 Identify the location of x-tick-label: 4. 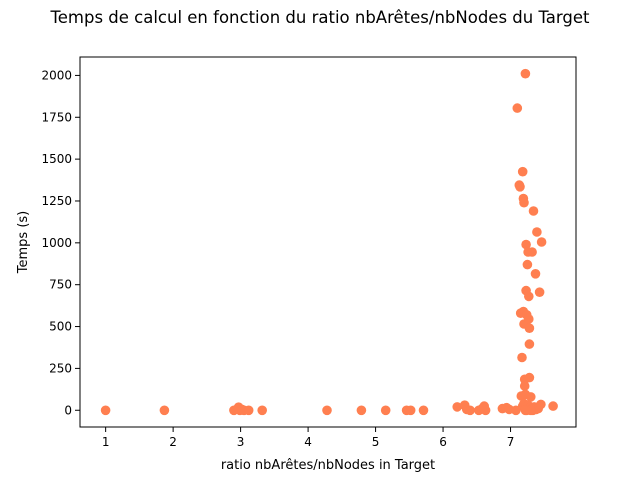
(308, 442).